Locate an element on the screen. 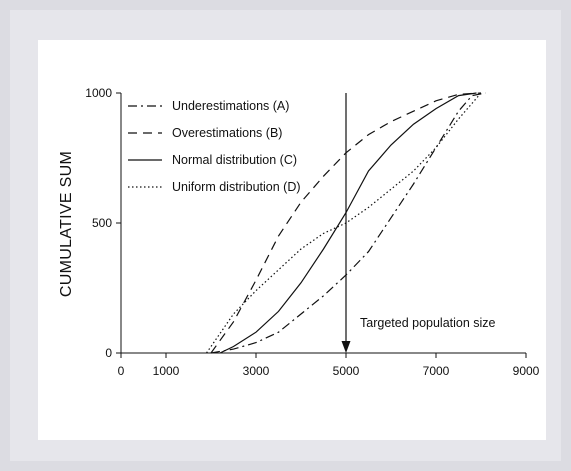 The image size is (571, 471). annotation-arrow-head is located at coordinates (346, 347).